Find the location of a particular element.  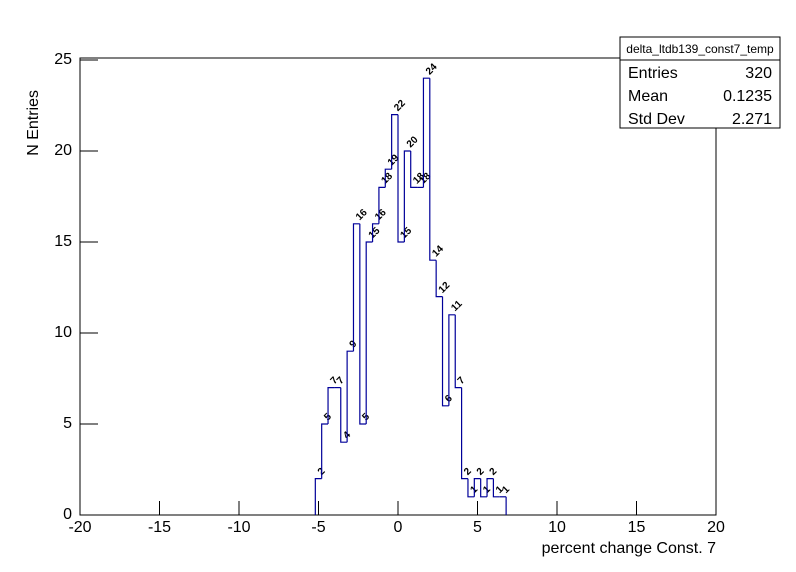

bin-value-label: 24 is located at coordinates (432, 69).